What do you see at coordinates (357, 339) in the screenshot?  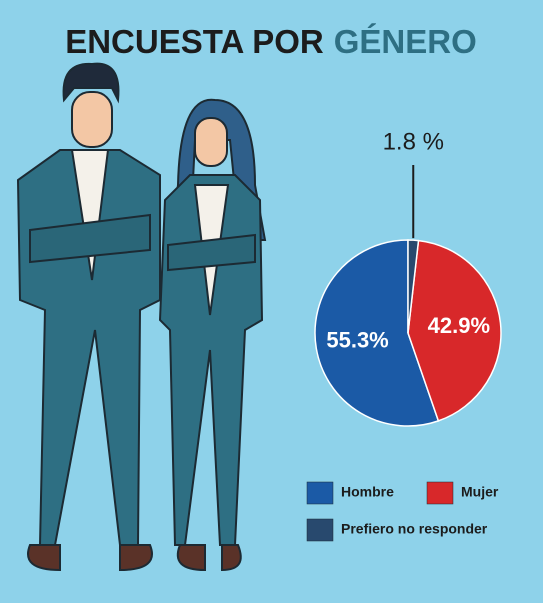 I see `slice-label: 55.3%` at bounding box center [357, 339].